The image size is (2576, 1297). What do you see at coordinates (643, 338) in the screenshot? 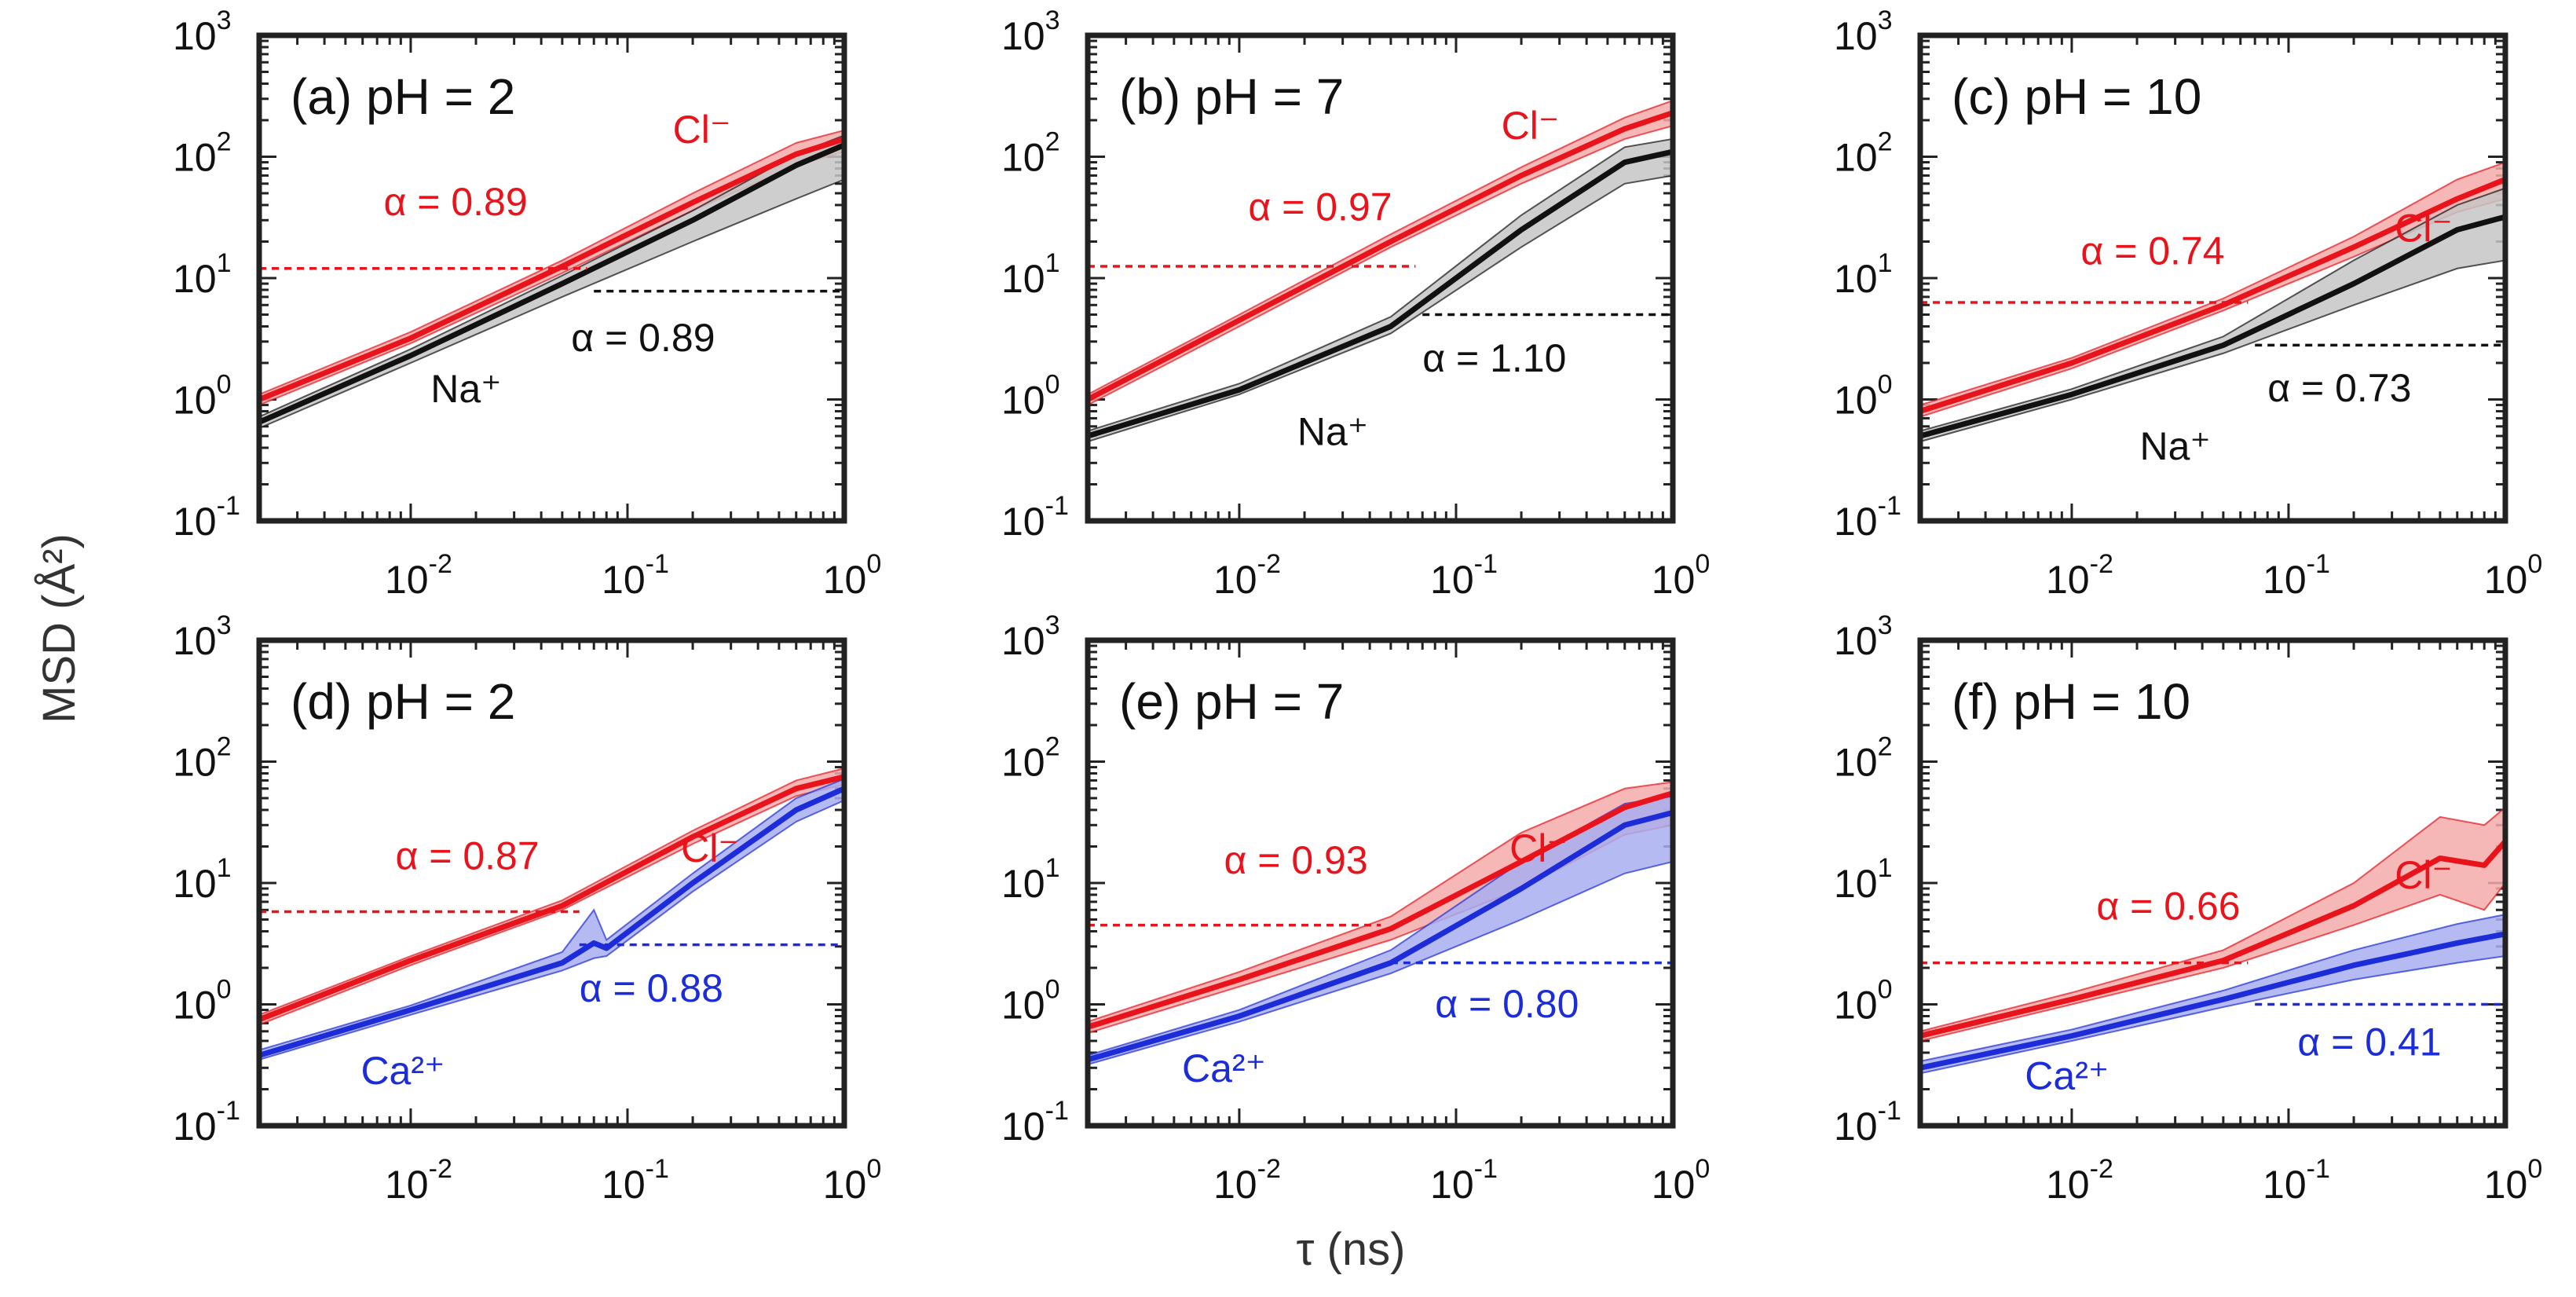
I see `alpha-label-black: α = 0.89` at bounding box center [643, 338].